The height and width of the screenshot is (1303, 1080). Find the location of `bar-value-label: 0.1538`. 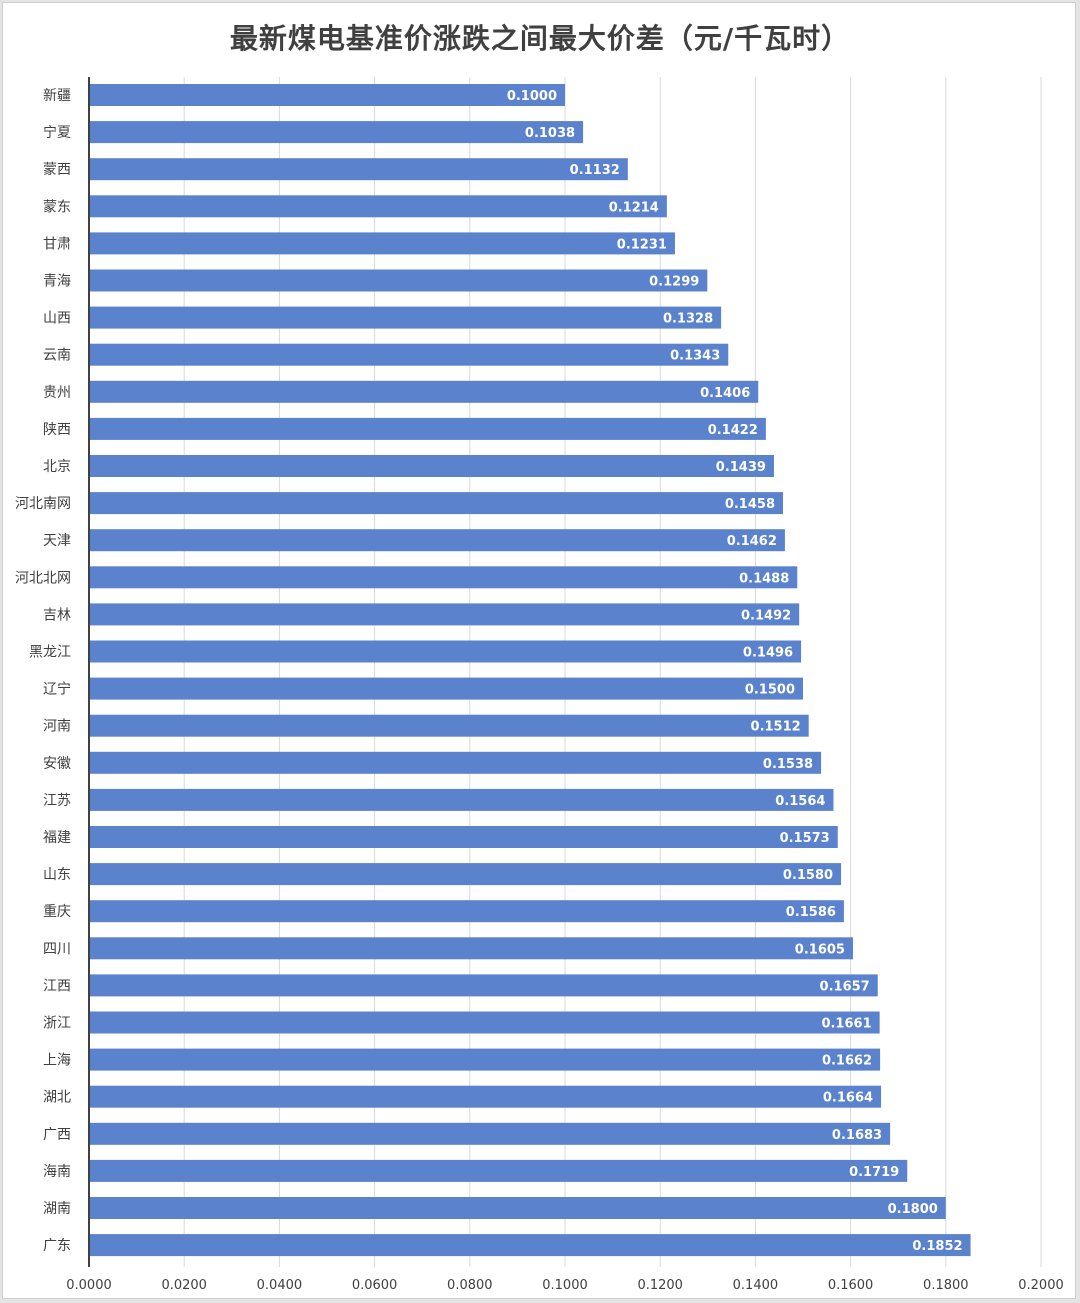

bar-value-label: 0.1538 is located at coordinates (788, 764).